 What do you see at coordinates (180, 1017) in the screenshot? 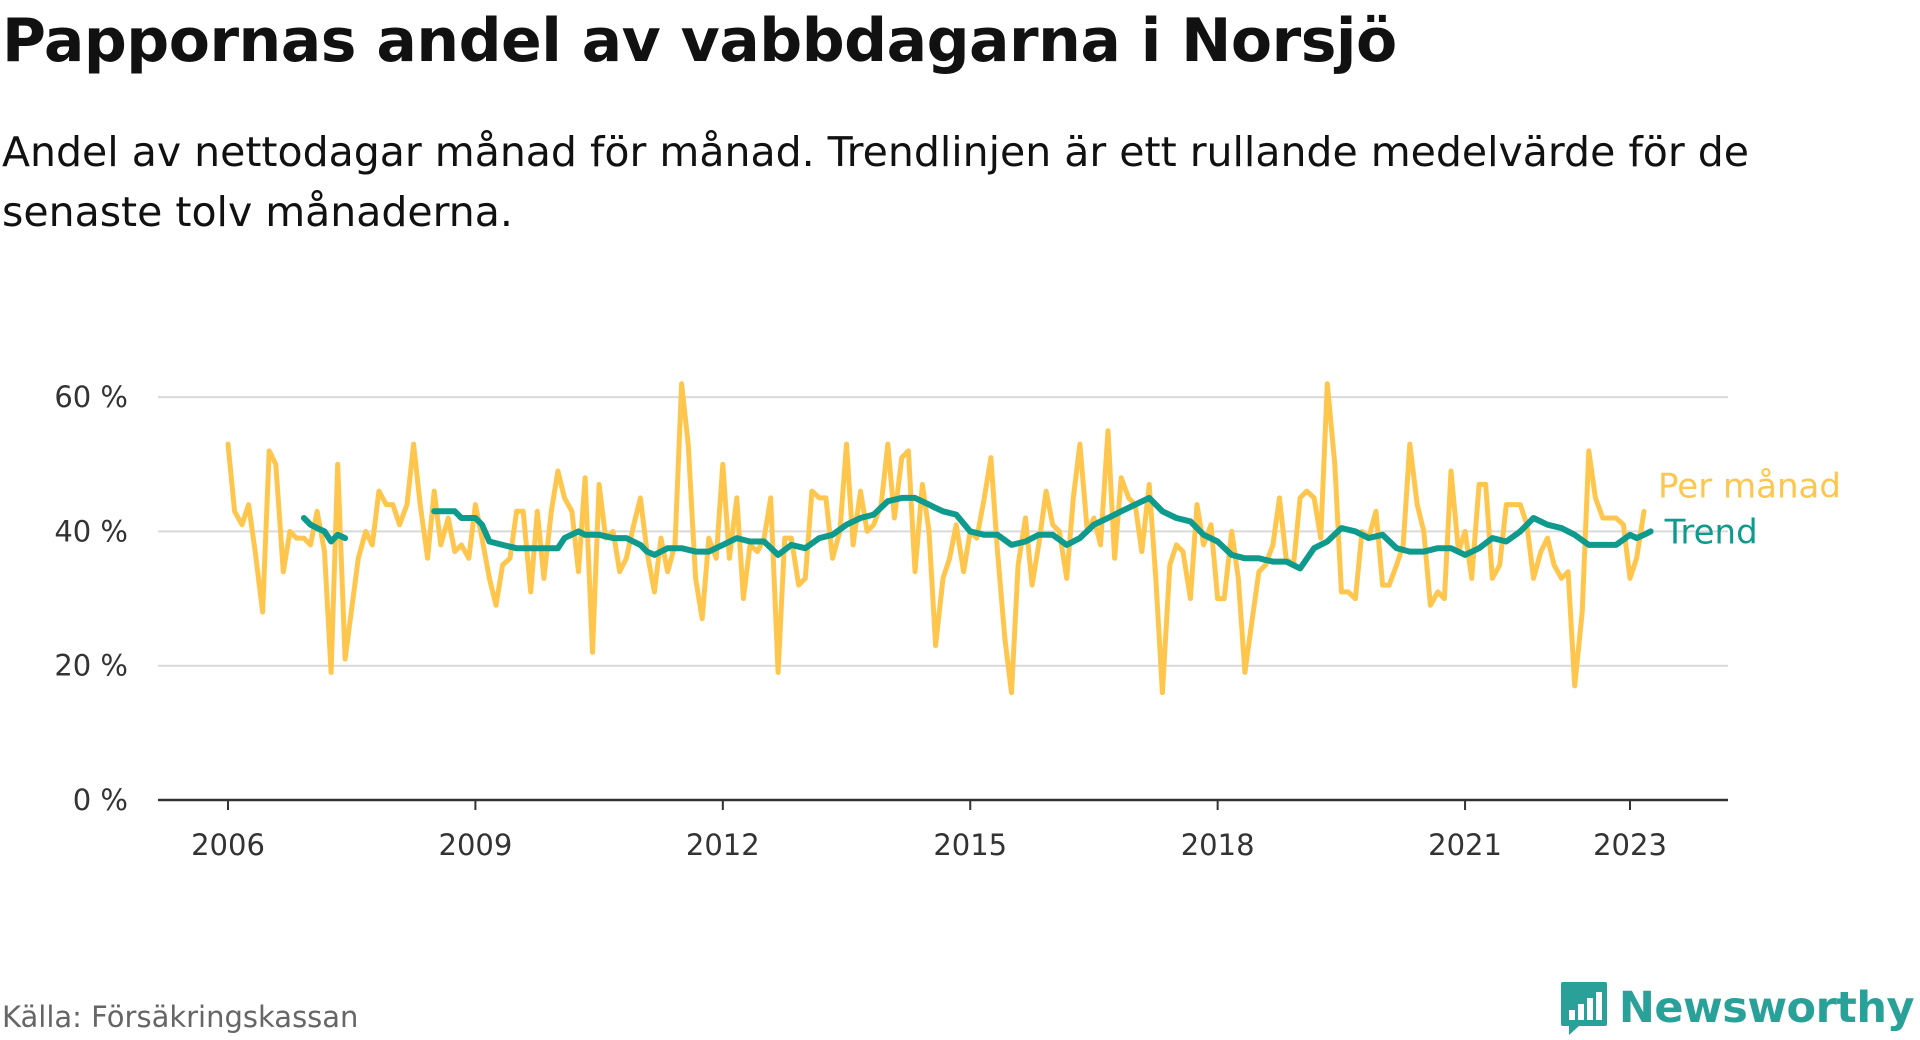
I see `source-note: Källa: Försäkringskassan` at bounding box center [180, 1017].